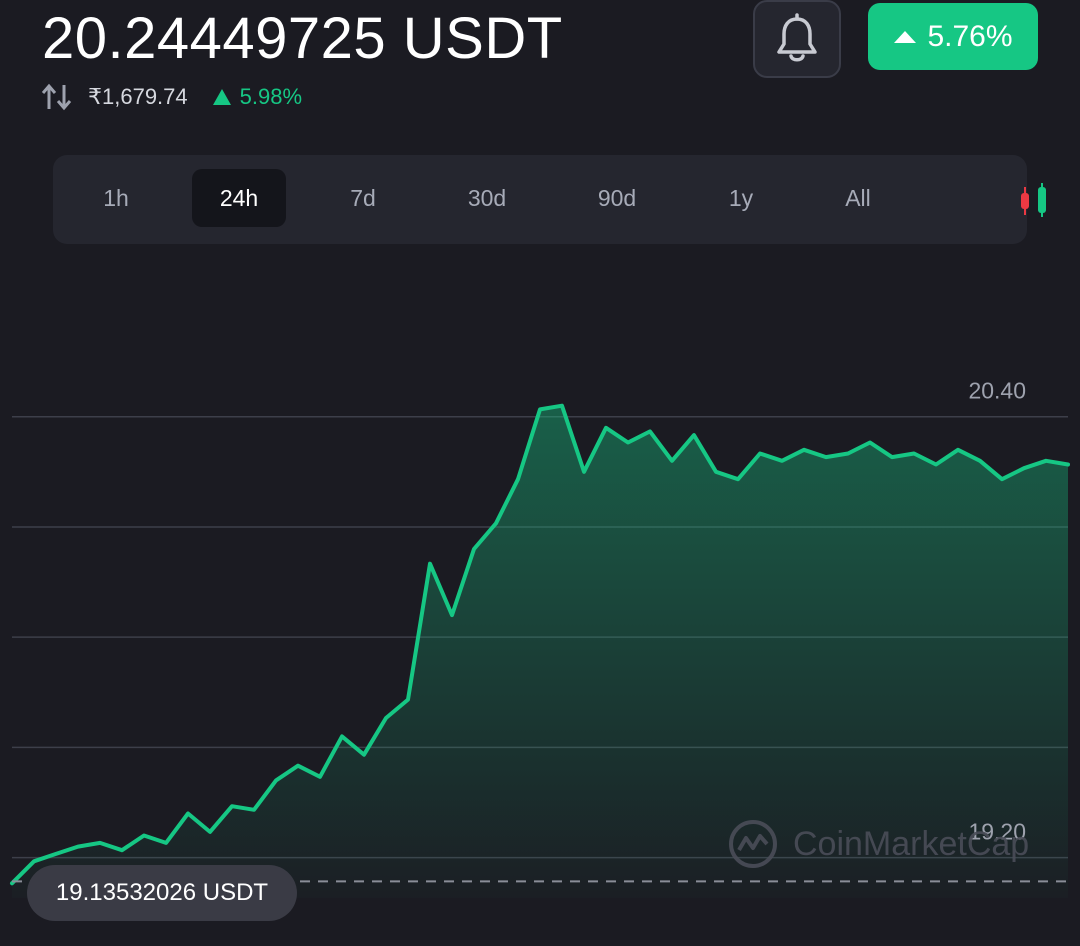  I want to click on current-price: 20.24449725 USDT, so click(302, 38).